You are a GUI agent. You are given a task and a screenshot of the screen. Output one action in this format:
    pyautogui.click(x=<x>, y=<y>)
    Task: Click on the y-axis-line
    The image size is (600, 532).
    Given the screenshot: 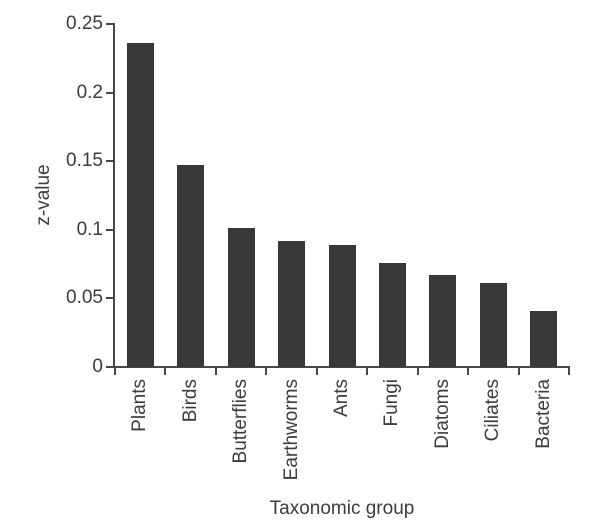 What is the action you would take?
    pyautogui.click(x=114, y=195)
    